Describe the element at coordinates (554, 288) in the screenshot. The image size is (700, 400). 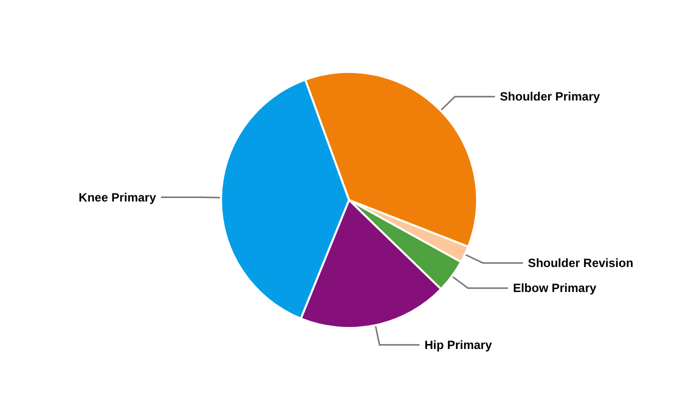
I see `slice-label: Elbow Primary` at that location.